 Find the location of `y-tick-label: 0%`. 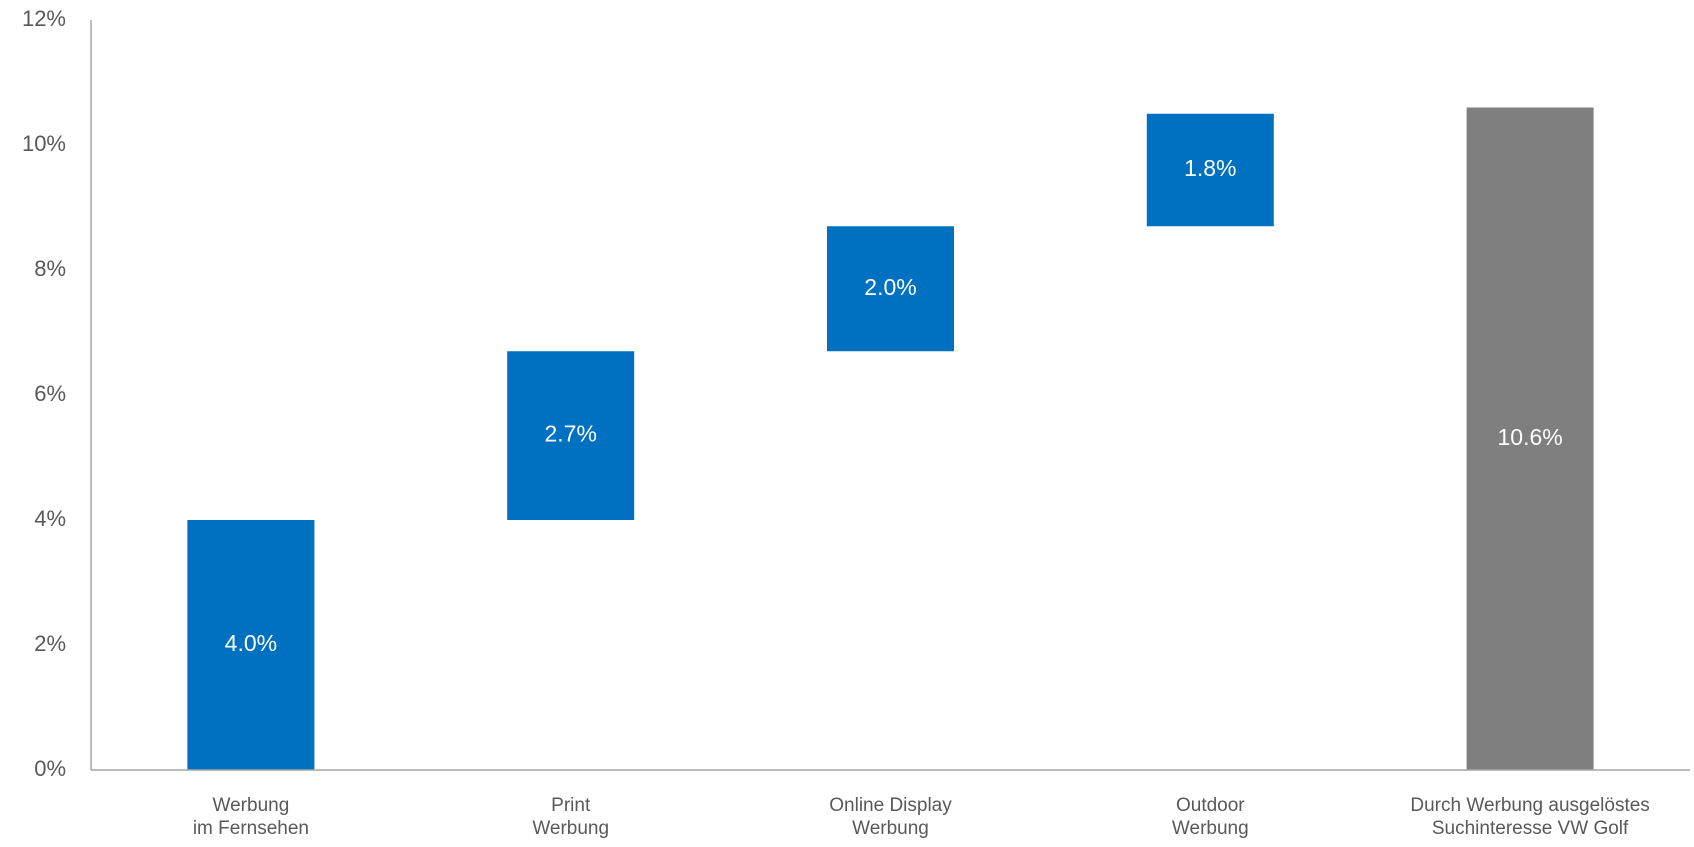

y-tick-label: 0% is located at coordinates (50, 768).